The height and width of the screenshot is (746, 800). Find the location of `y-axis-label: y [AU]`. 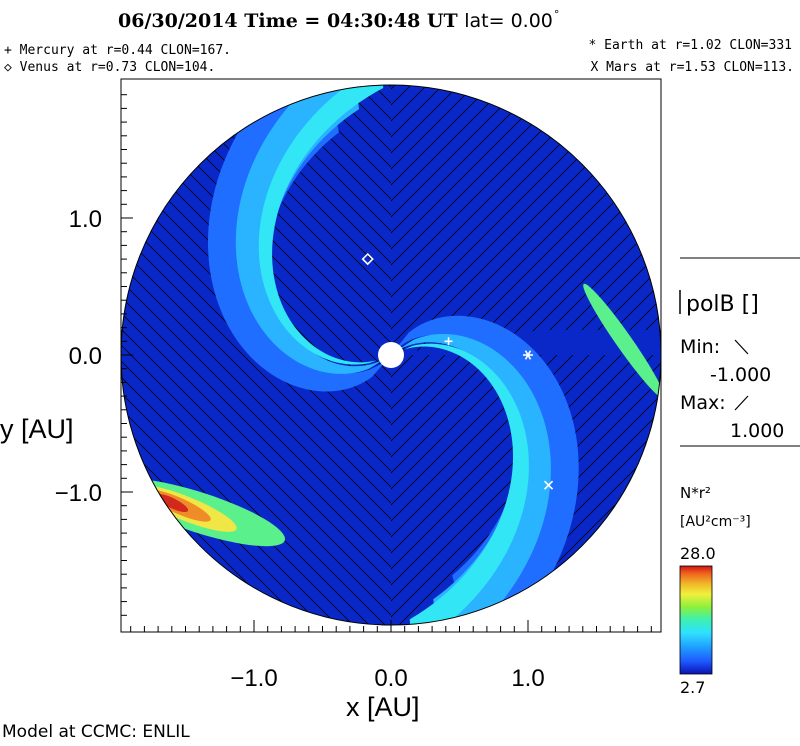

y-axis-label: y [AU] is located at coordinates (37, 429).